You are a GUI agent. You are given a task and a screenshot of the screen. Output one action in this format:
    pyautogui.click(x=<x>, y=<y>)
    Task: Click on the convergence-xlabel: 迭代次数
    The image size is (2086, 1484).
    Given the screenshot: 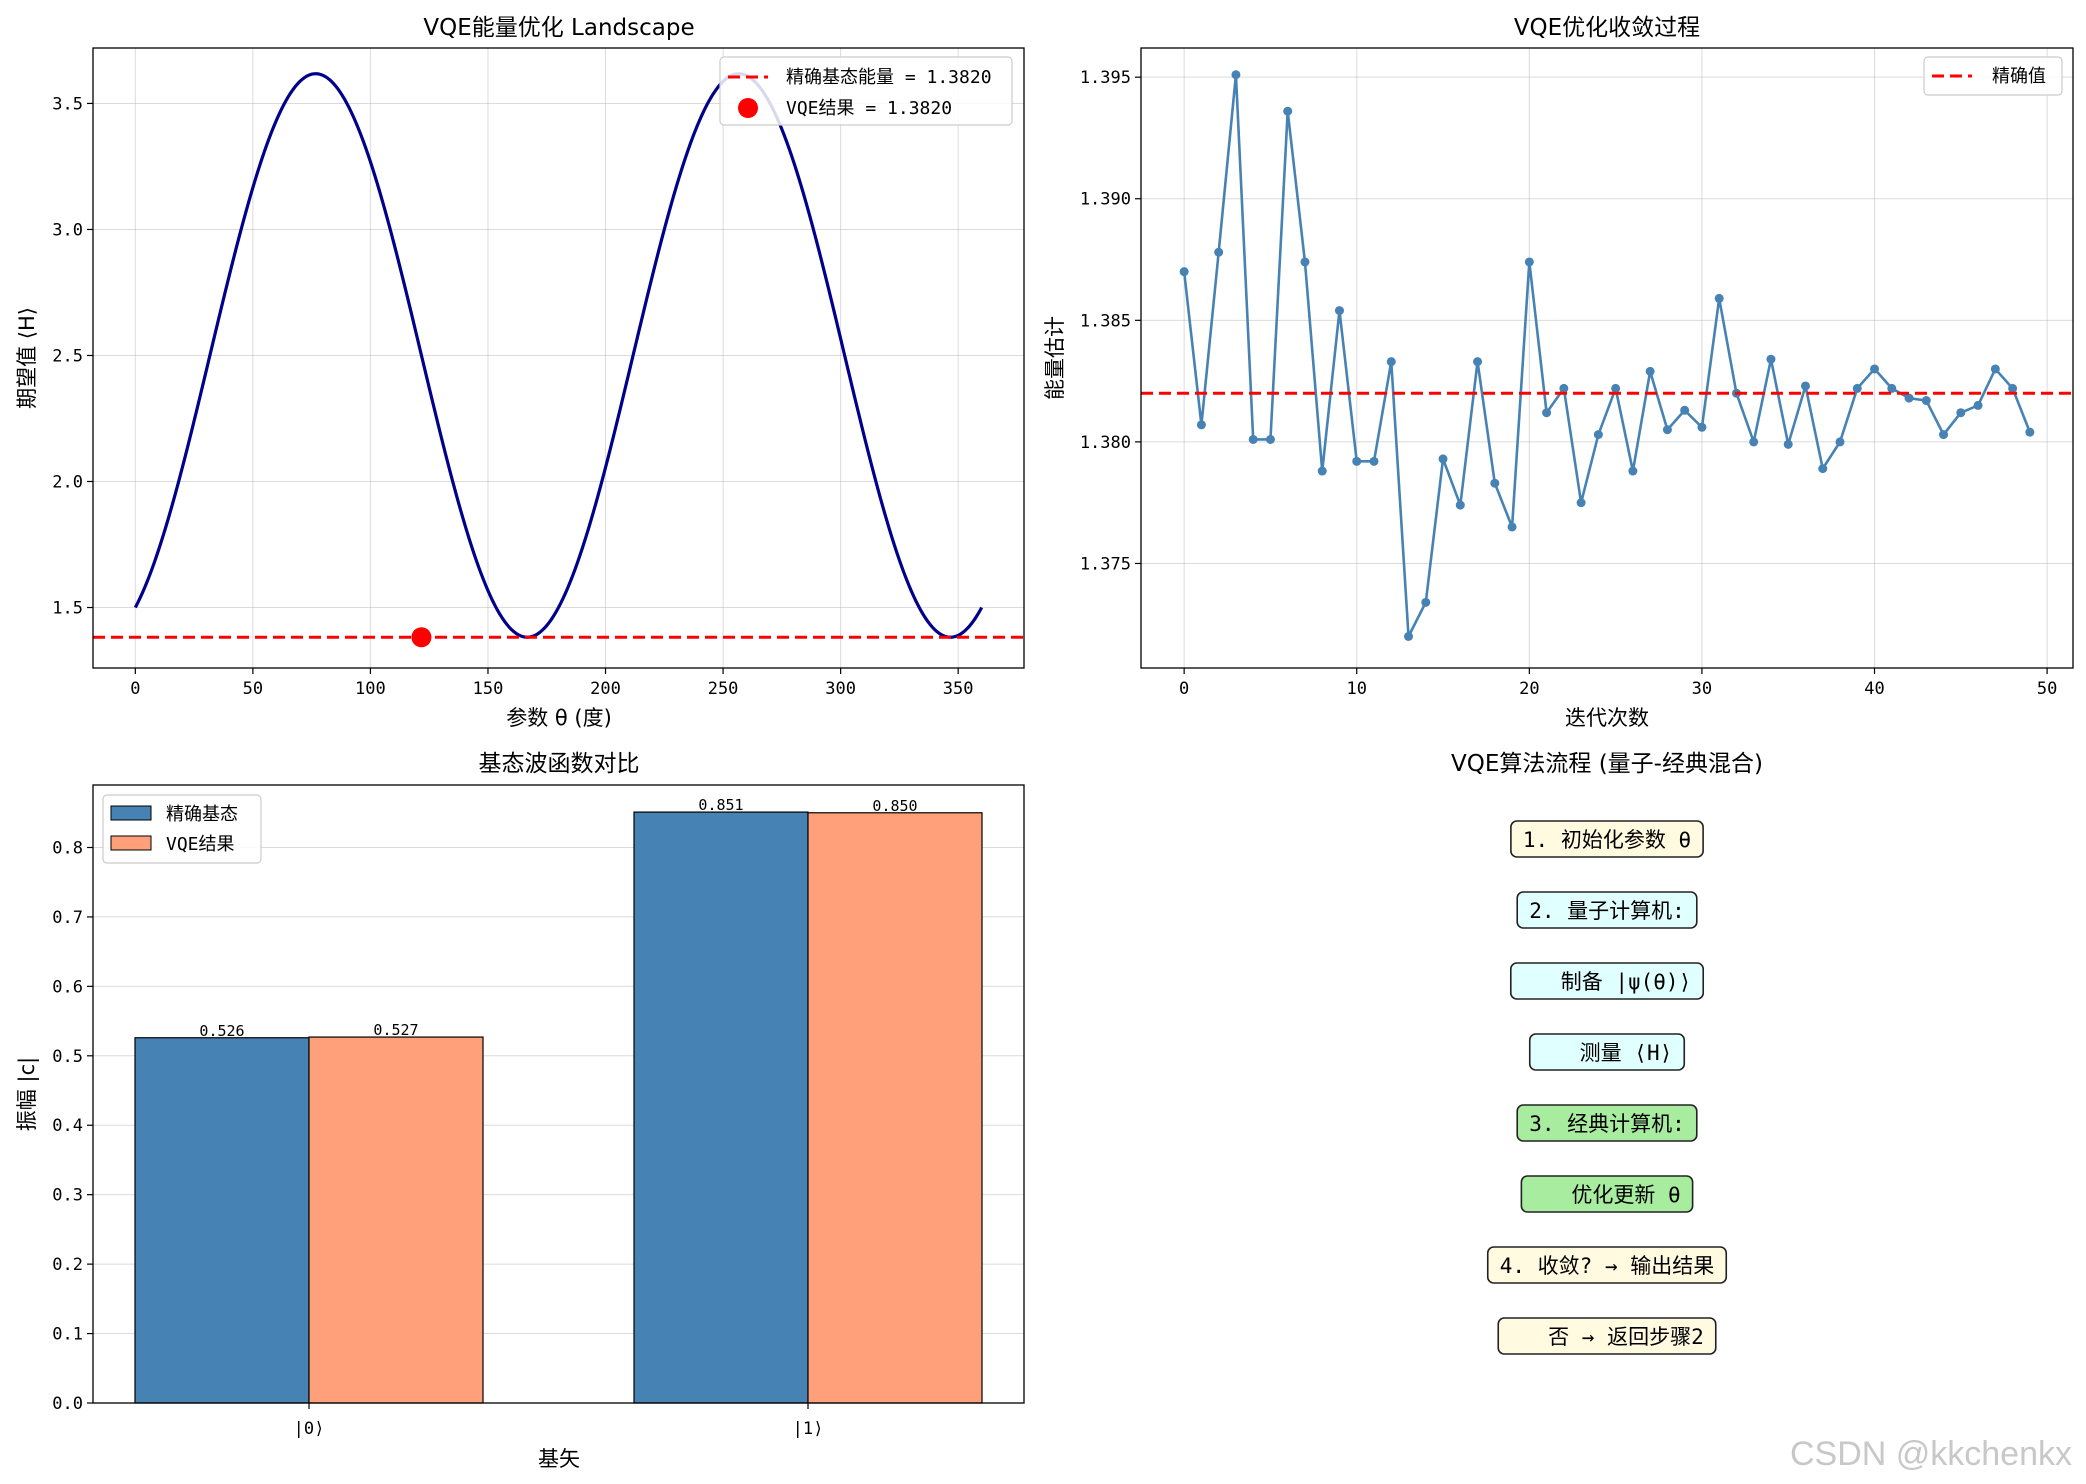 What is the action you would take?
    pyautogui.click(x=1607, y=718)
    